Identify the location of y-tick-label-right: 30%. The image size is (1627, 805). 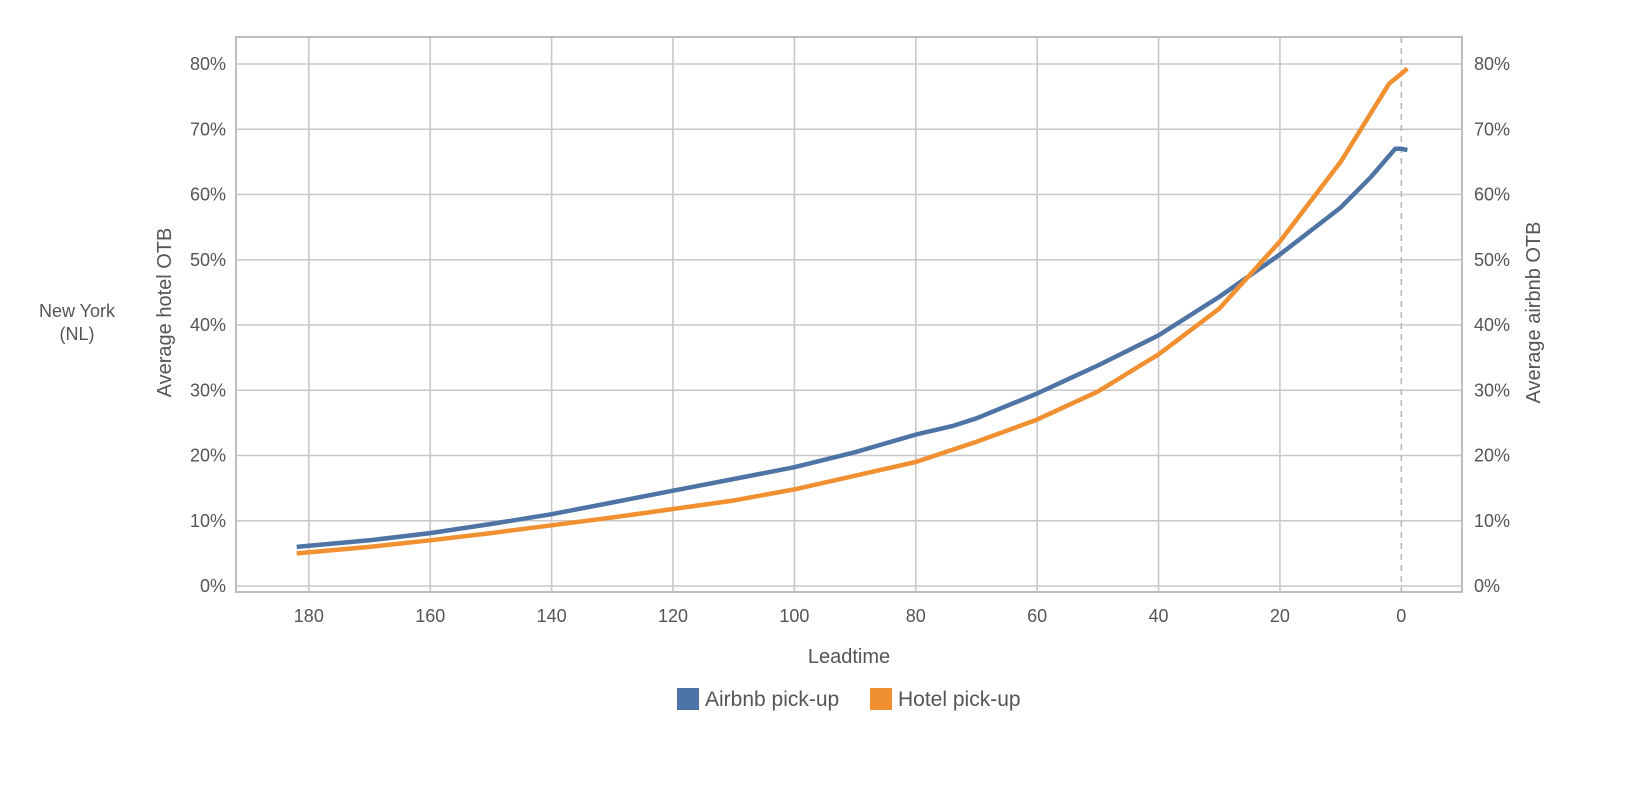
(1492, 390).